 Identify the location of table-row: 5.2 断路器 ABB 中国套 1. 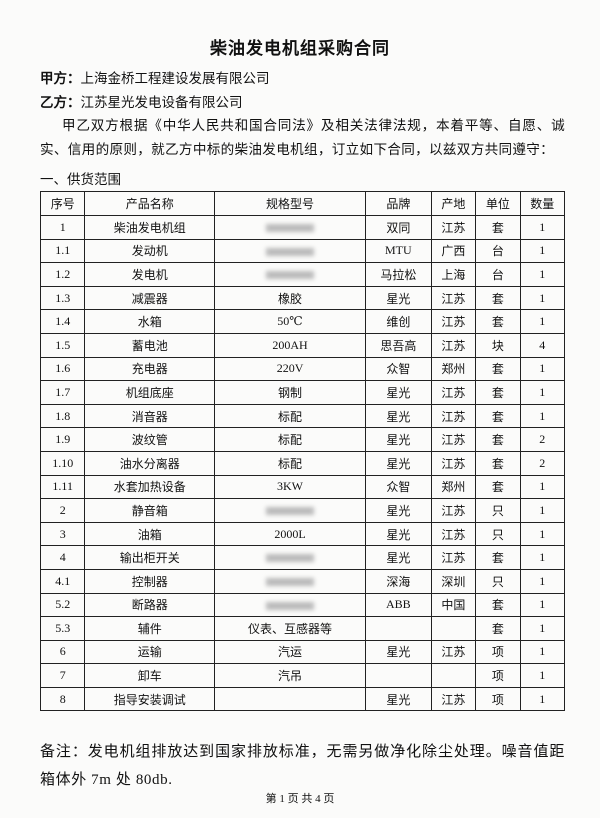
(302, 605).